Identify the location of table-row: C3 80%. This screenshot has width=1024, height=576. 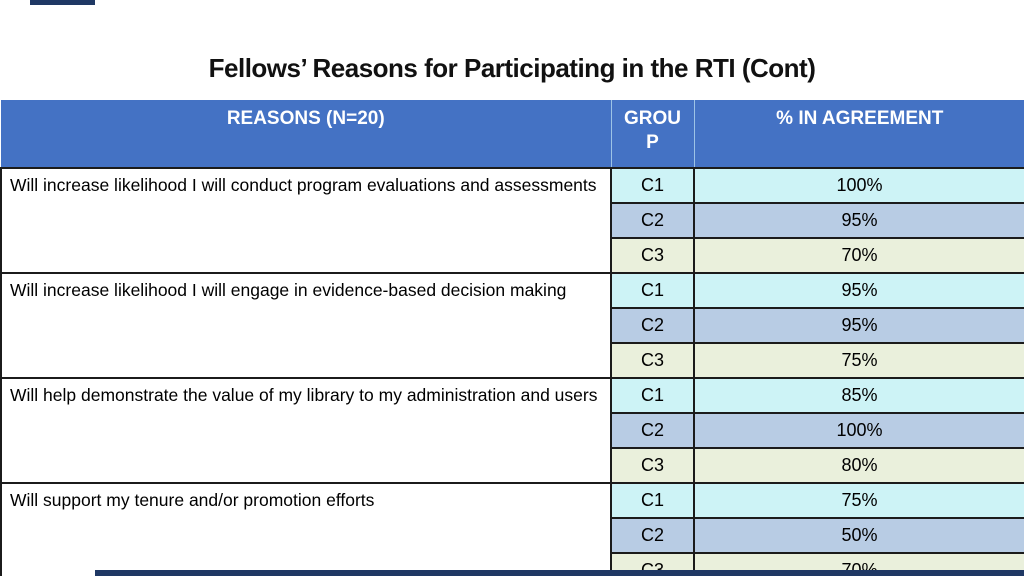
(512, 465).